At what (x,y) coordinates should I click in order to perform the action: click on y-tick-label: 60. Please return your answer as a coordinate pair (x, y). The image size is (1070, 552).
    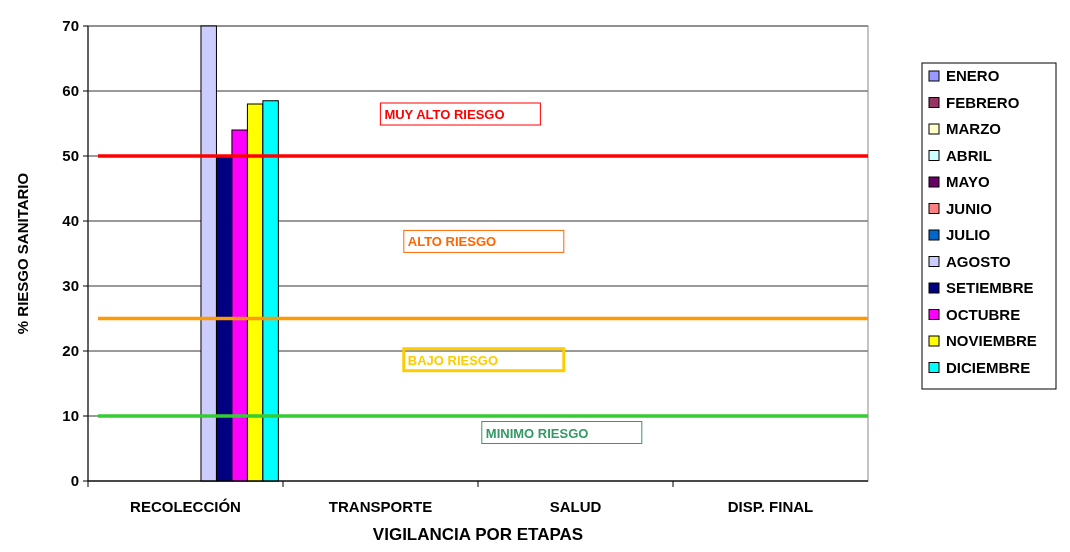
    Looking at the image, I should click on (70, 90).